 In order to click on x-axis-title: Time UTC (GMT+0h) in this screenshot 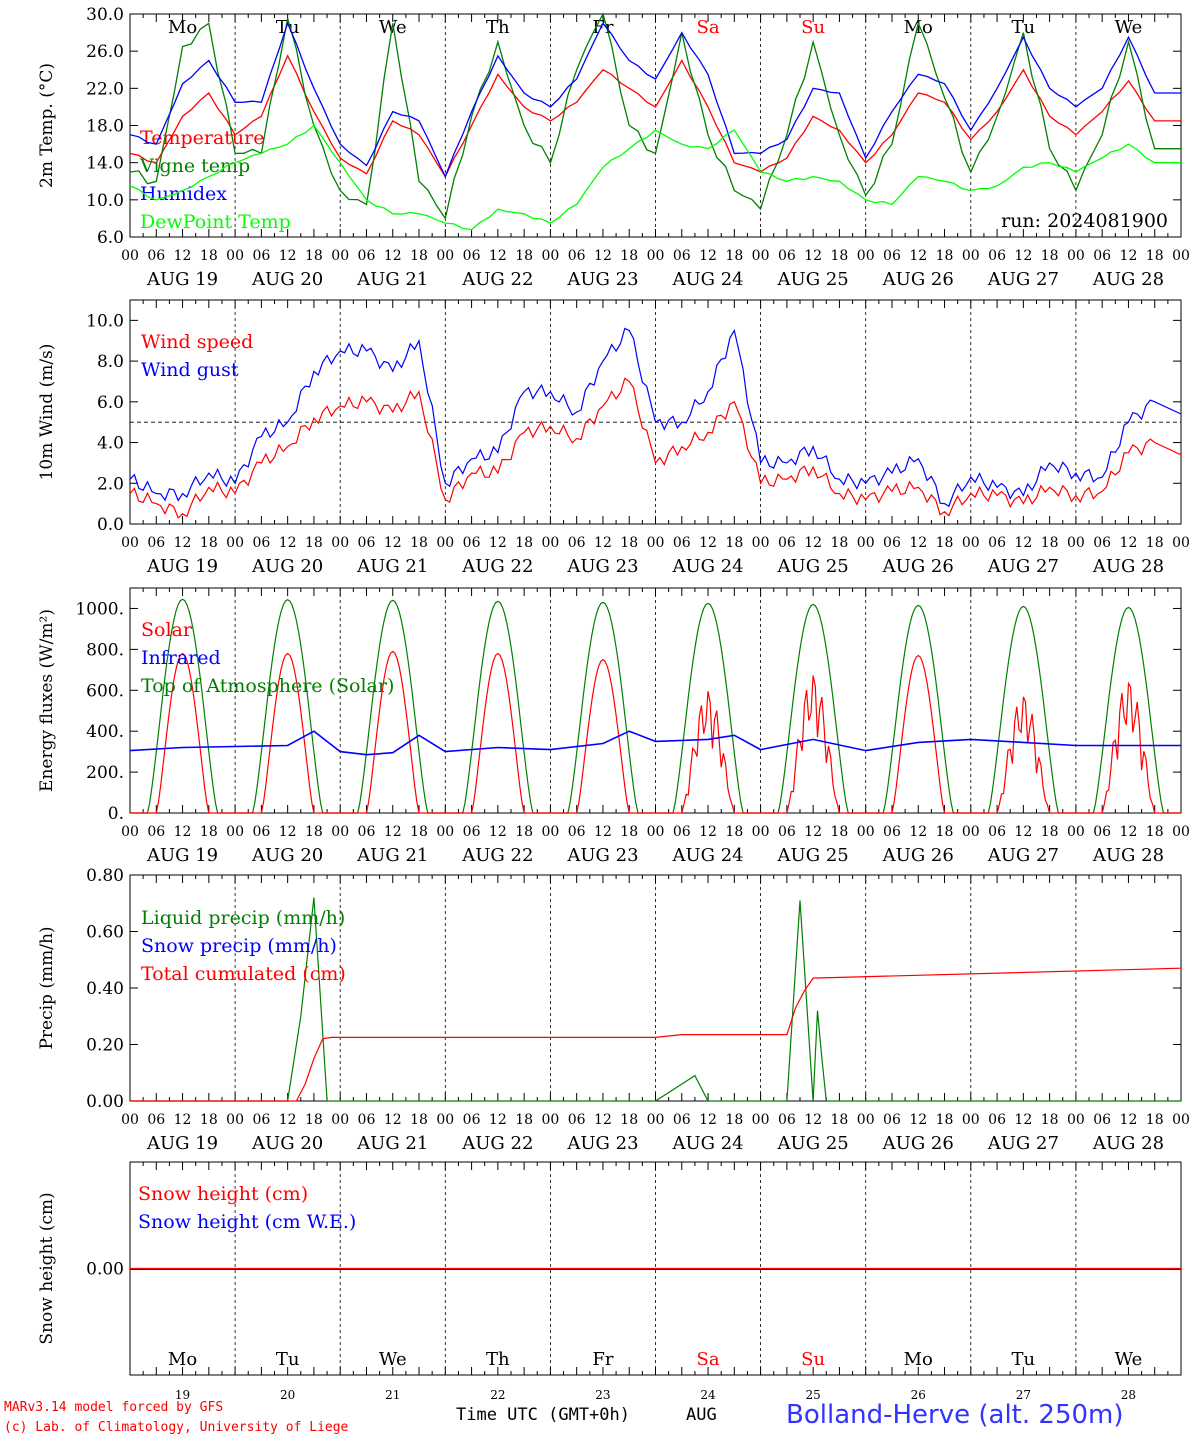, I will do `click(543, 1415)`.